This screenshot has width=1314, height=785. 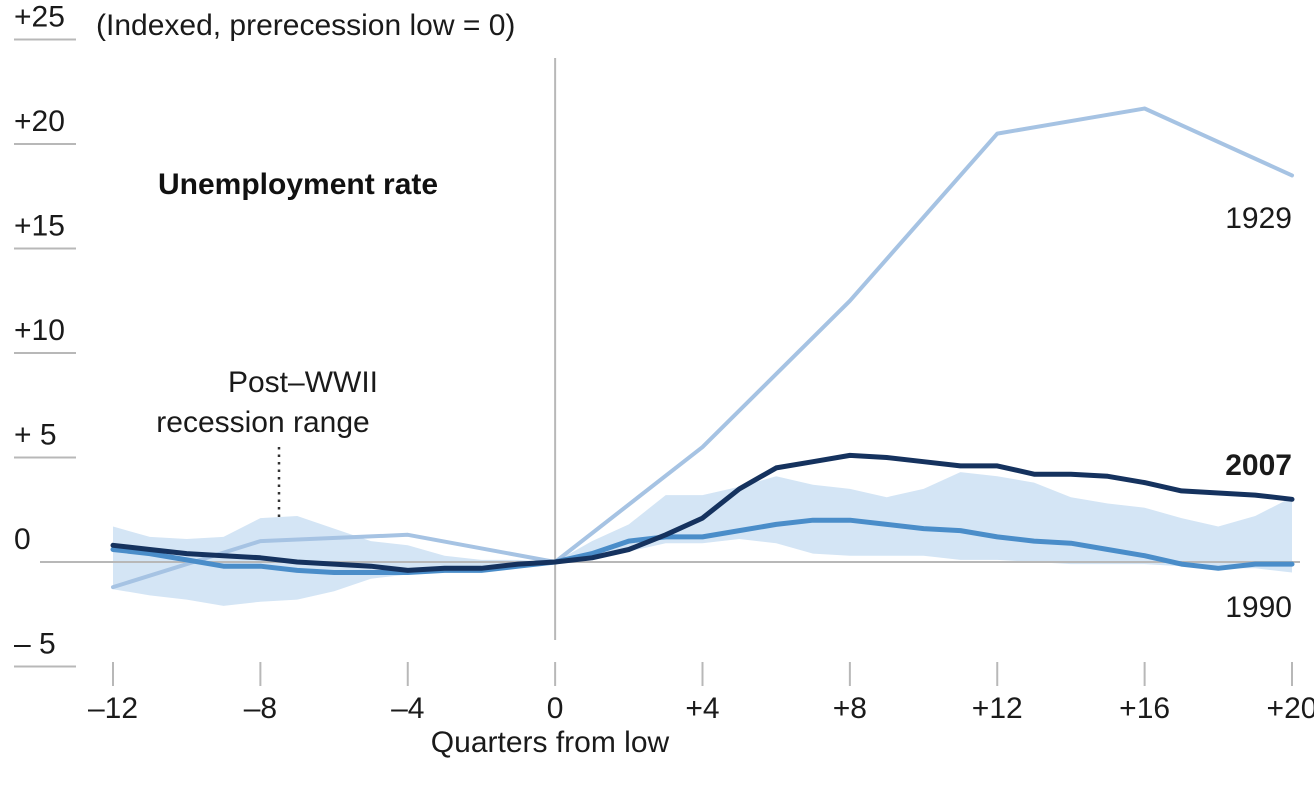 I want to click on y-tick-label: – 5, so click(x=35, y=644).